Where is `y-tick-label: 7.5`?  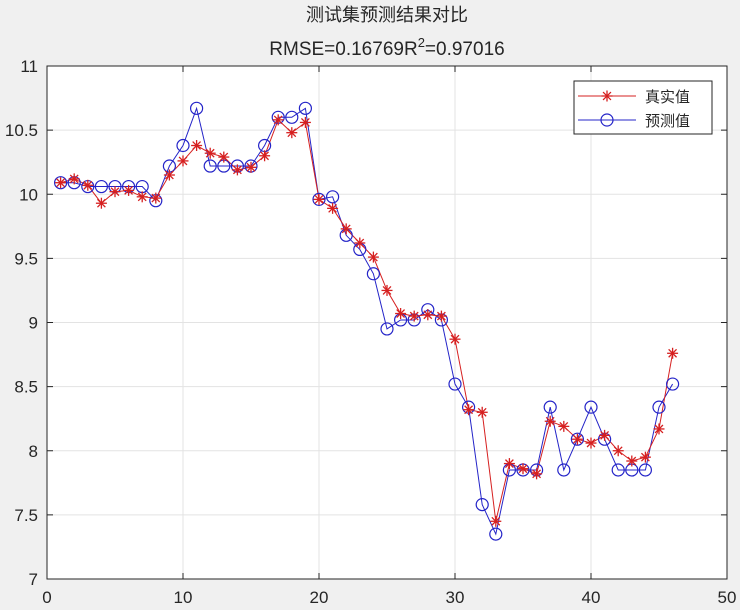 y-tick-label: 7.5 is located at coordinates (26, 515).